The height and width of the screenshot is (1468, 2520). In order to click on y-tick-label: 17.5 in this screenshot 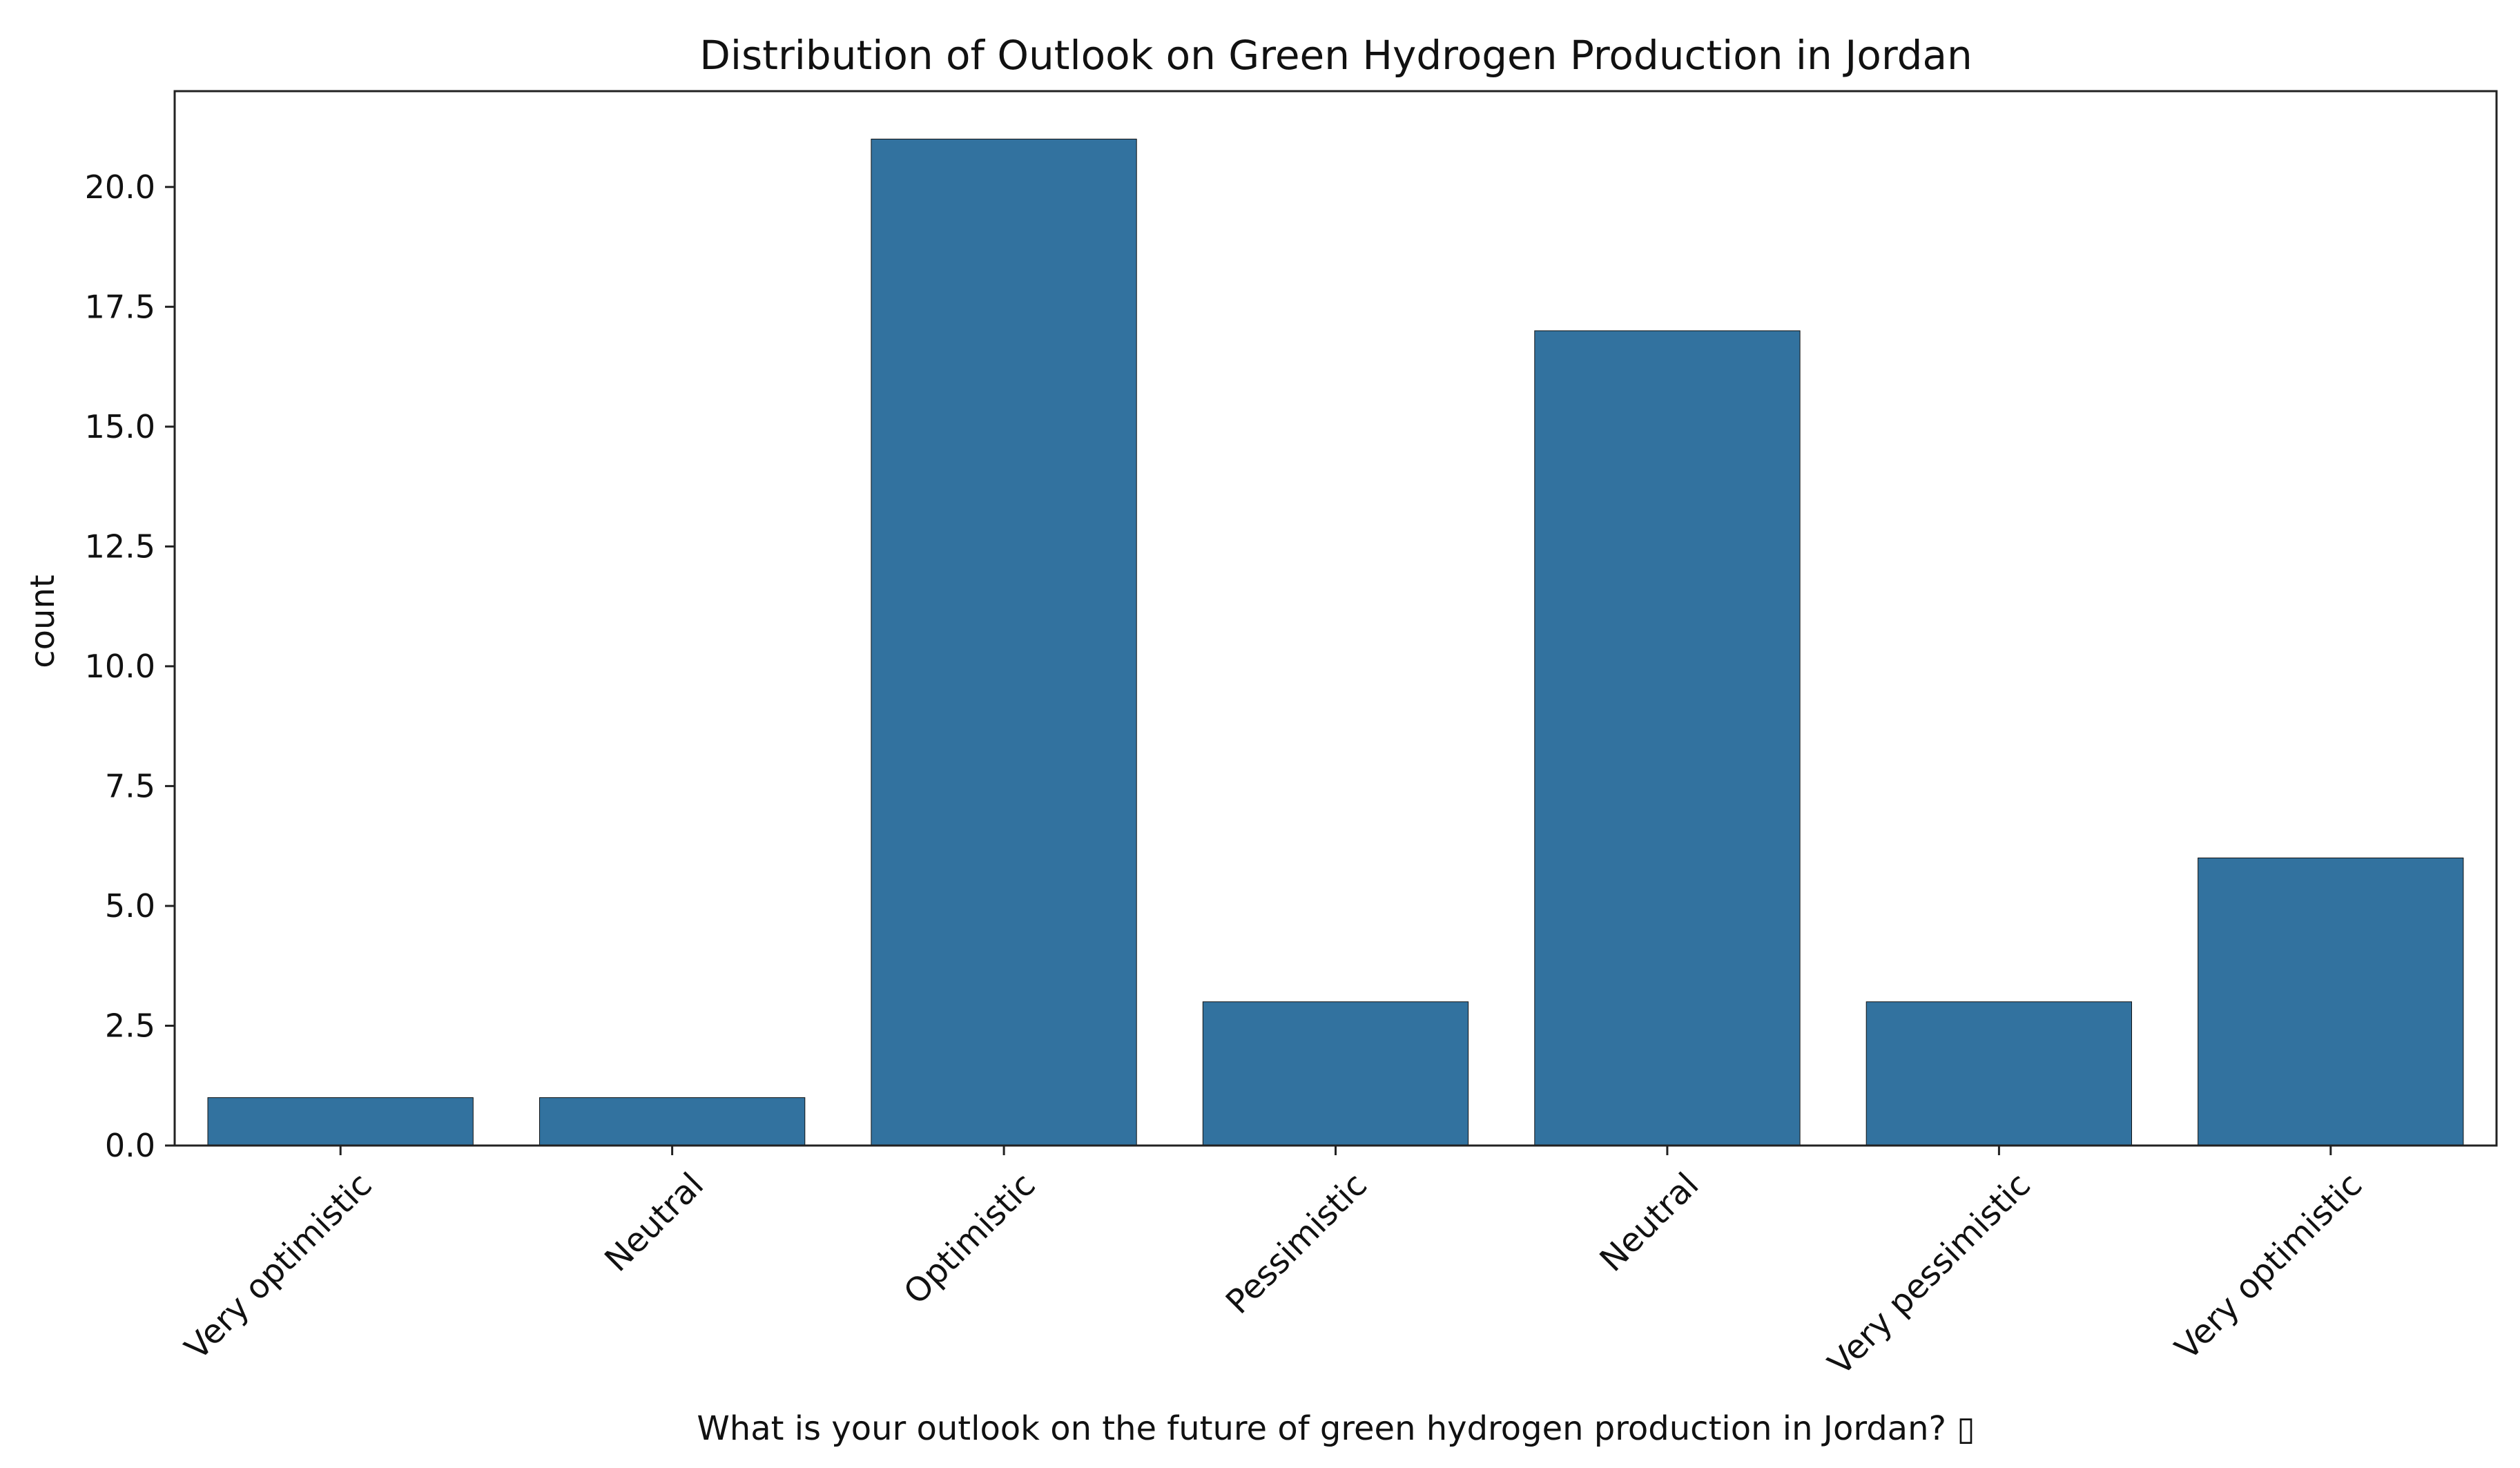, I will do `click(120, 306)`.